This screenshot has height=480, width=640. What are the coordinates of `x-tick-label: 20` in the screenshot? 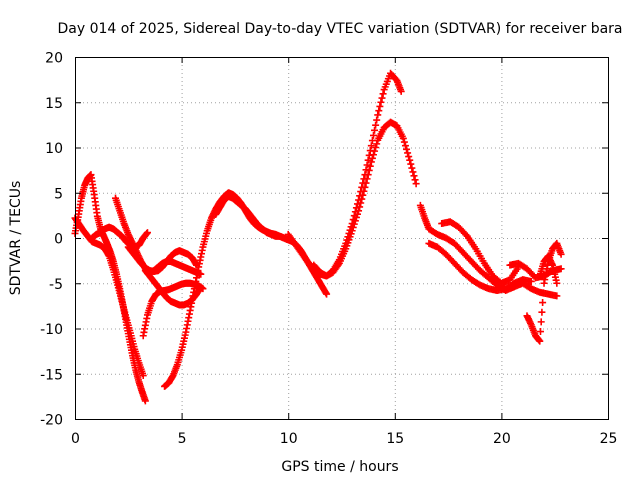 It's located at (502, 439).